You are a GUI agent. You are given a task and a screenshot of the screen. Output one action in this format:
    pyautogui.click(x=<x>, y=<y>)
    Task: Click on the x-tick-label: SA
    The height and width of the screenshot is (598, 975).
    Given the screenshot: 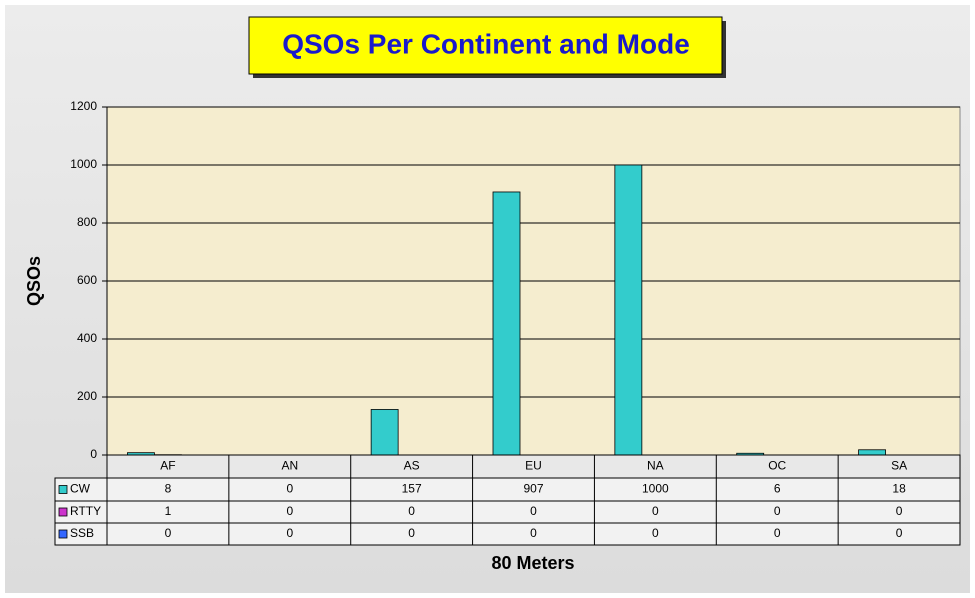 What is the action you would take?
    pyautogui.click(x=899, y=466)
    